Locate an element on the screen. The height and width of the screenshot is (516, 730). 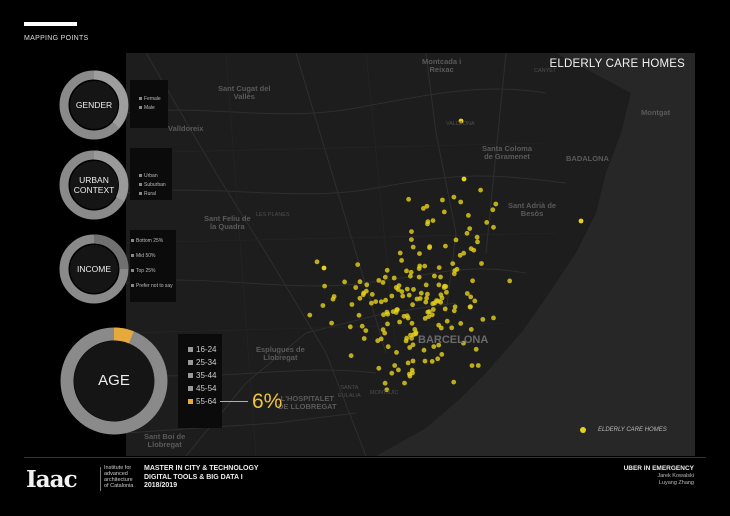
age-legend-panel is located at coordinates (200, 381).